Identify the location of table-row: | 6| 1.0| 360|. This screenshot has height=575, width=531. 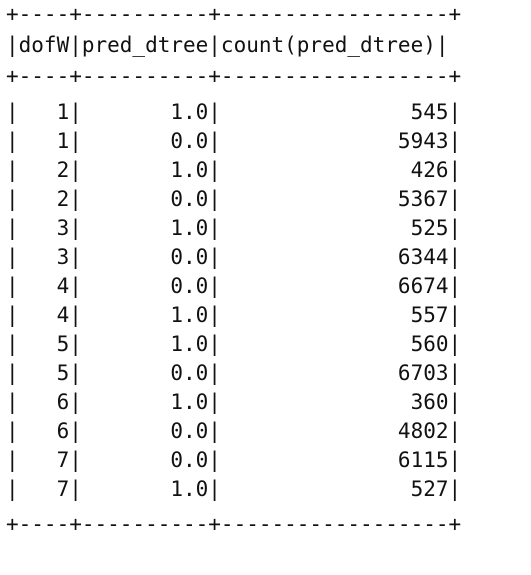
(233, 402).